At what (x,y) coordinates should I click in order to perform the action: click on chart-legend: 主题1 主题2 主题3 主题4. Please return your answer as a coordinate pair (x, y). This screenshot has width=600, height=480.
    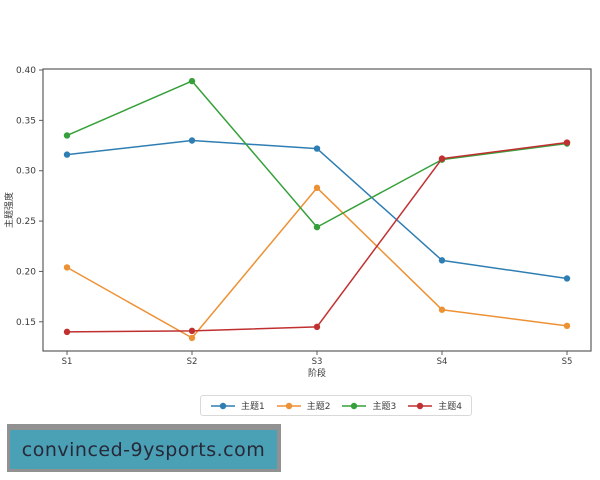
    Looking at the image, I should click on (336, 405).